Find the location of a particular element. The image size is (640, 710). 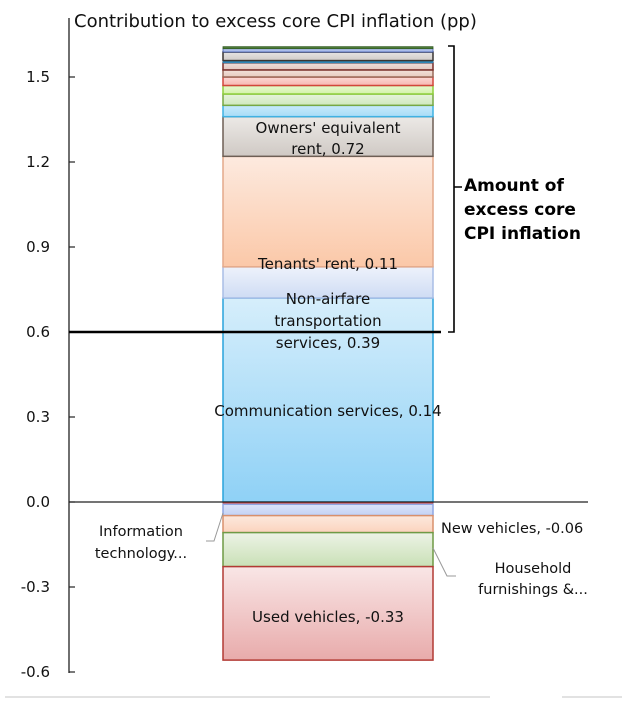

bracket is located at coordinates (455, 189).